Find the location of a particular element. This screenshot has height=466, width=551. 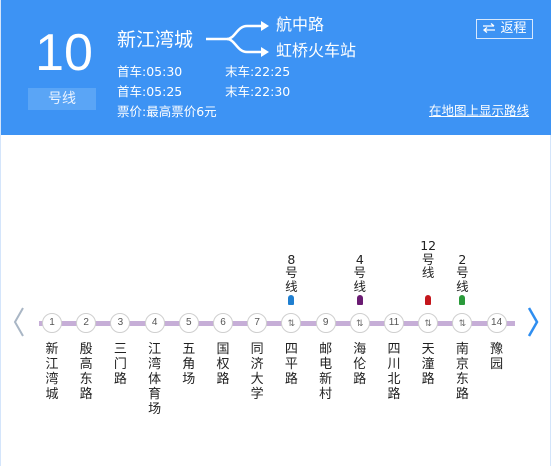

return-label: 返程 is located at coordinates (513, 28).